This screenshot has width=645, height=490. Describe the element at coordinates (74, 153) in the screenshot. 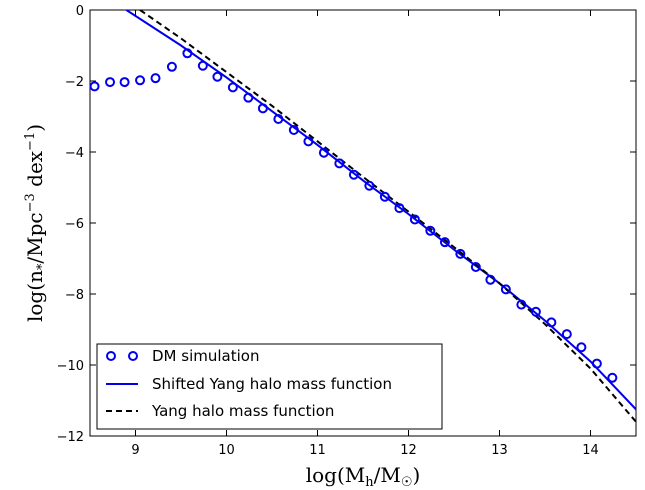

I see `y-tick-label: −4` at that location.